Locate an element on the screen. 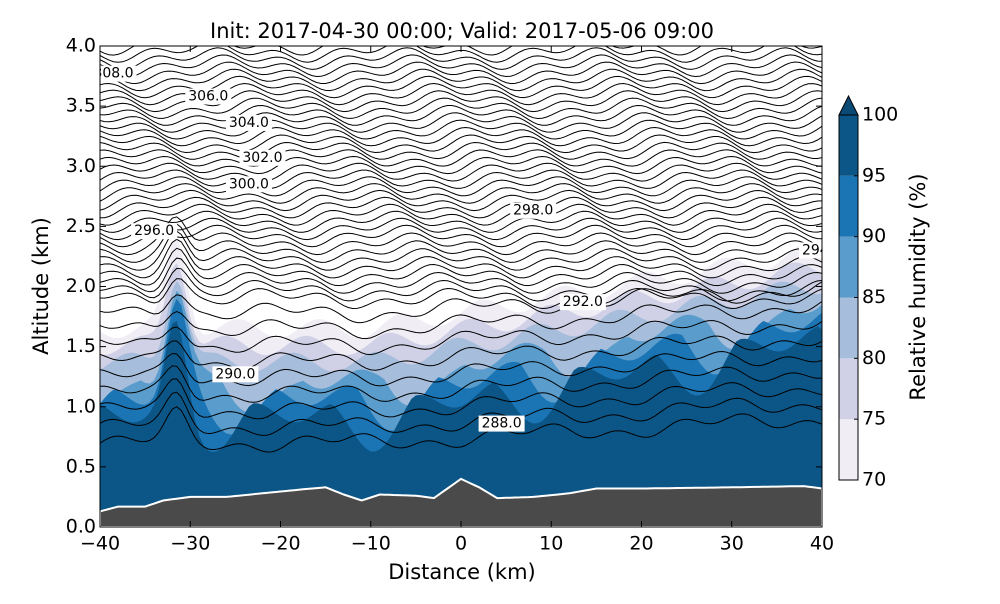 Image resolution: width=1000 pixels, height=604 pixels. x-tick-label: −40 is located at coordinates (100, 544).